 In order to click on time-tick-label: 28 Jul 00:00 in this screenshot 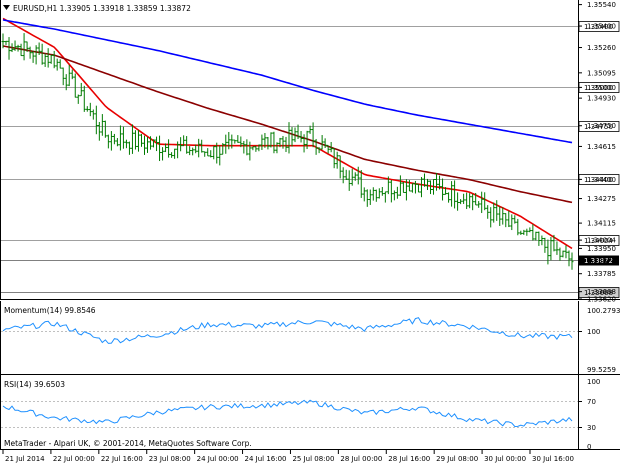, I will do `click(361, 459)`.